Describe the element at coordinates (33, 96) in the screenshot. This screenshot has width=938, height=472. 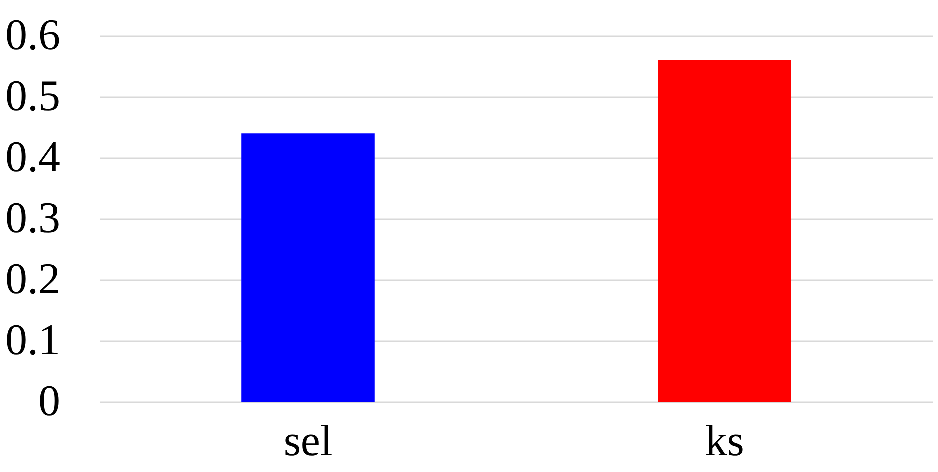
I see `y-tick-label: 0.5` at that location.